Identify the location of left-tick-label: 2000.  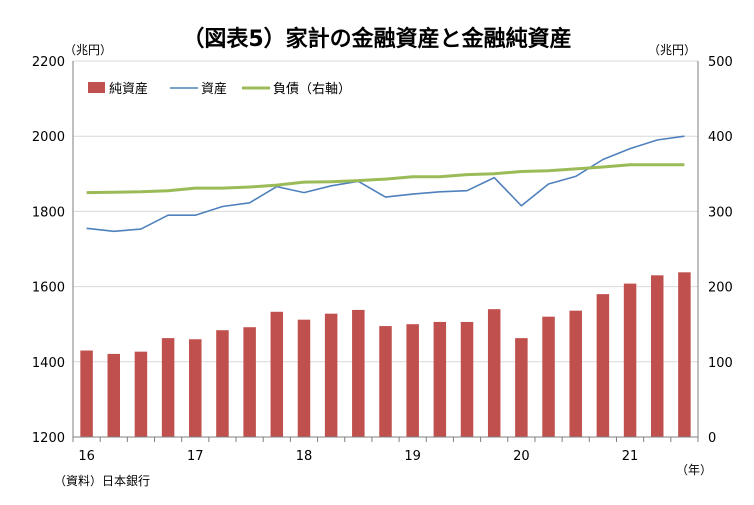
(48, 137).